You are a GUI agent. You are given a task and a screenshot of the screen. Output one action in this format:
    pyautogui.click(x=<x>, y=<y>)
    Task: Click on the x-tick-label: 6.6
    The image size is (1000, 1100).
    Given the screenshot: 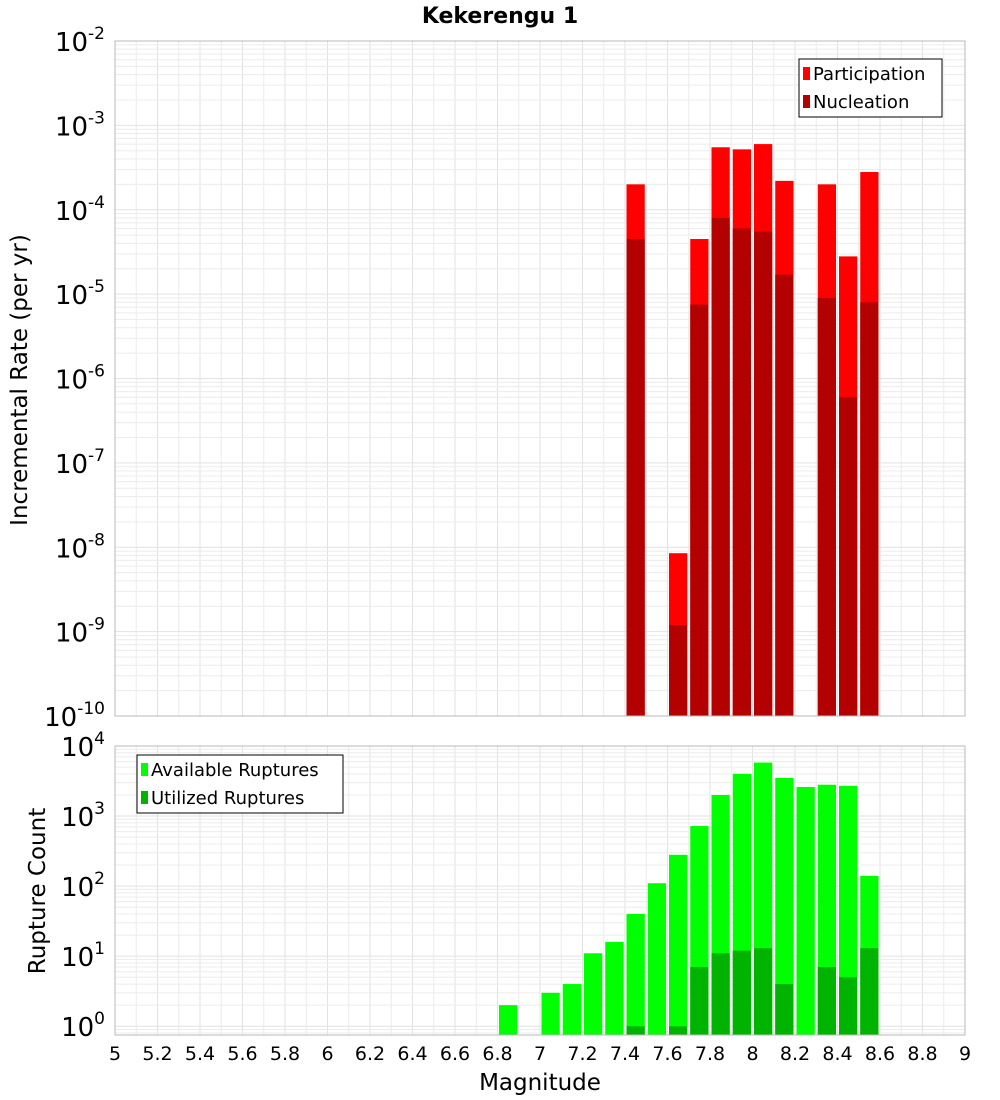 What is the action you would take?
    pyautogui.click(x=455, y=1054)
    